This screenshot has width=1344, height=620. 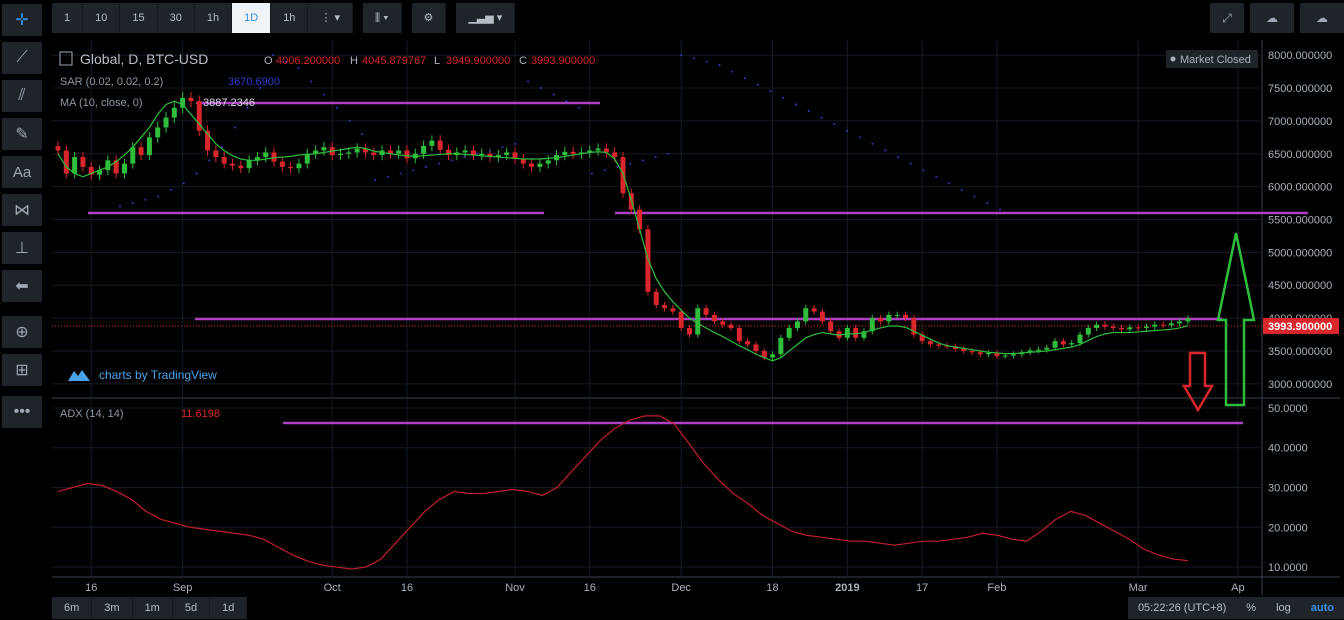 I want to click on ruler-icon: ⊞, so click(x=22, y=370).